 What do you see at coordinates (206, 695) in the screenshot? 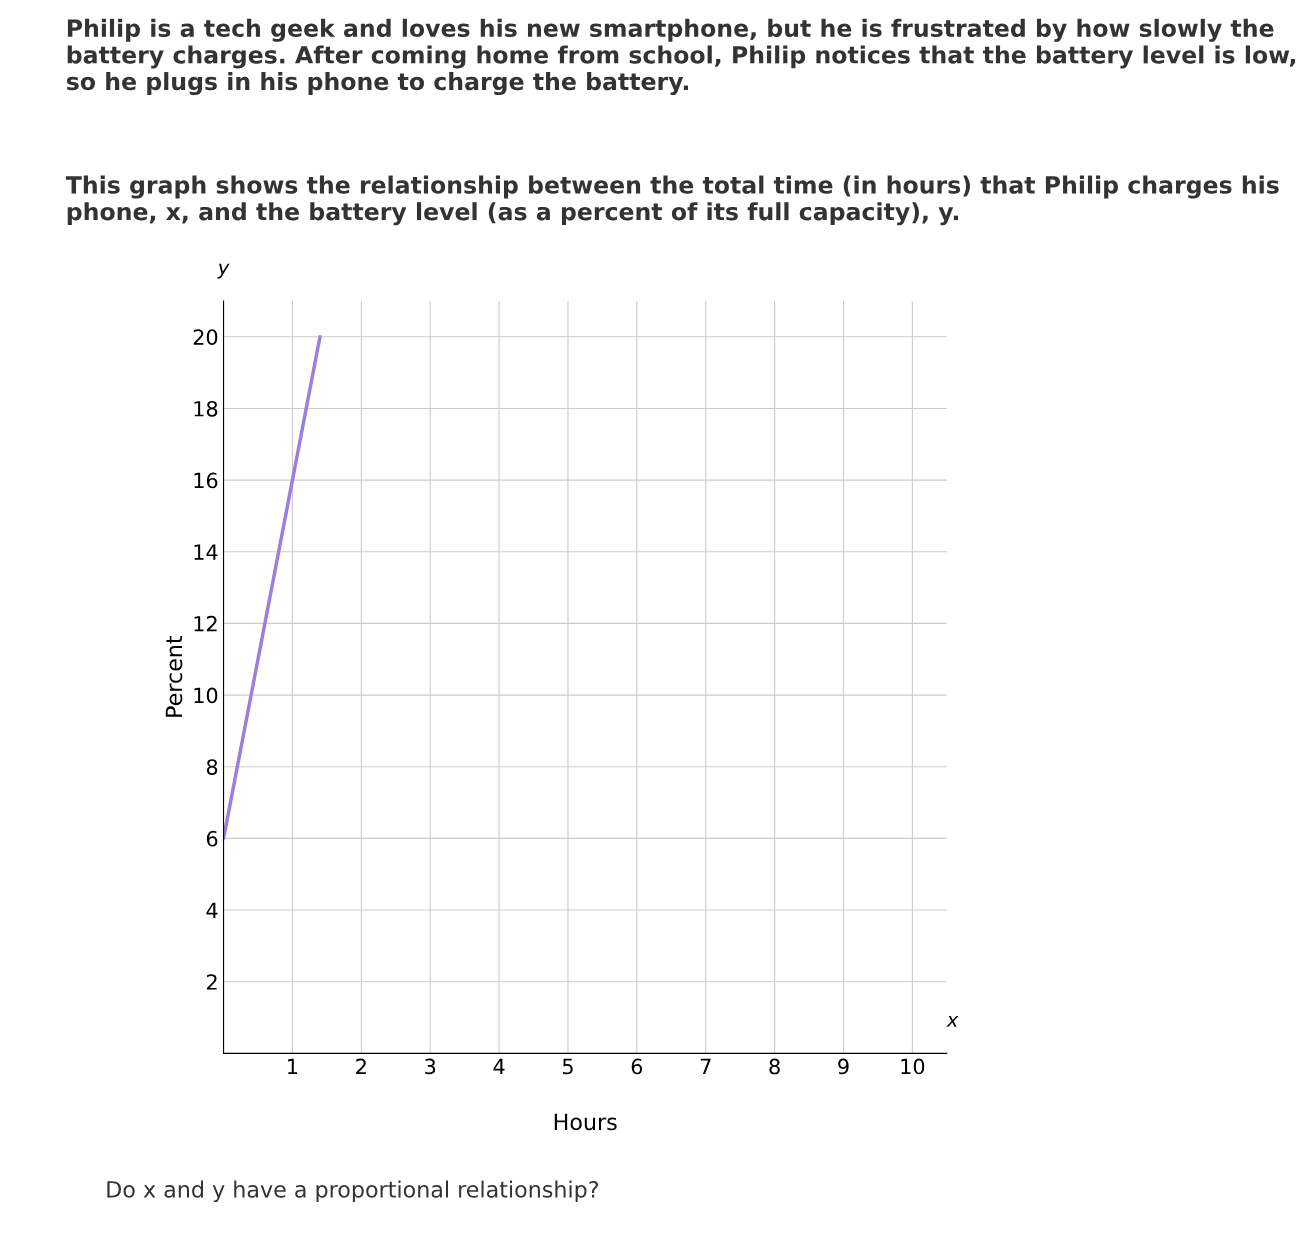
I see `y-tick-label: 10` at bounding box center [206, 695].